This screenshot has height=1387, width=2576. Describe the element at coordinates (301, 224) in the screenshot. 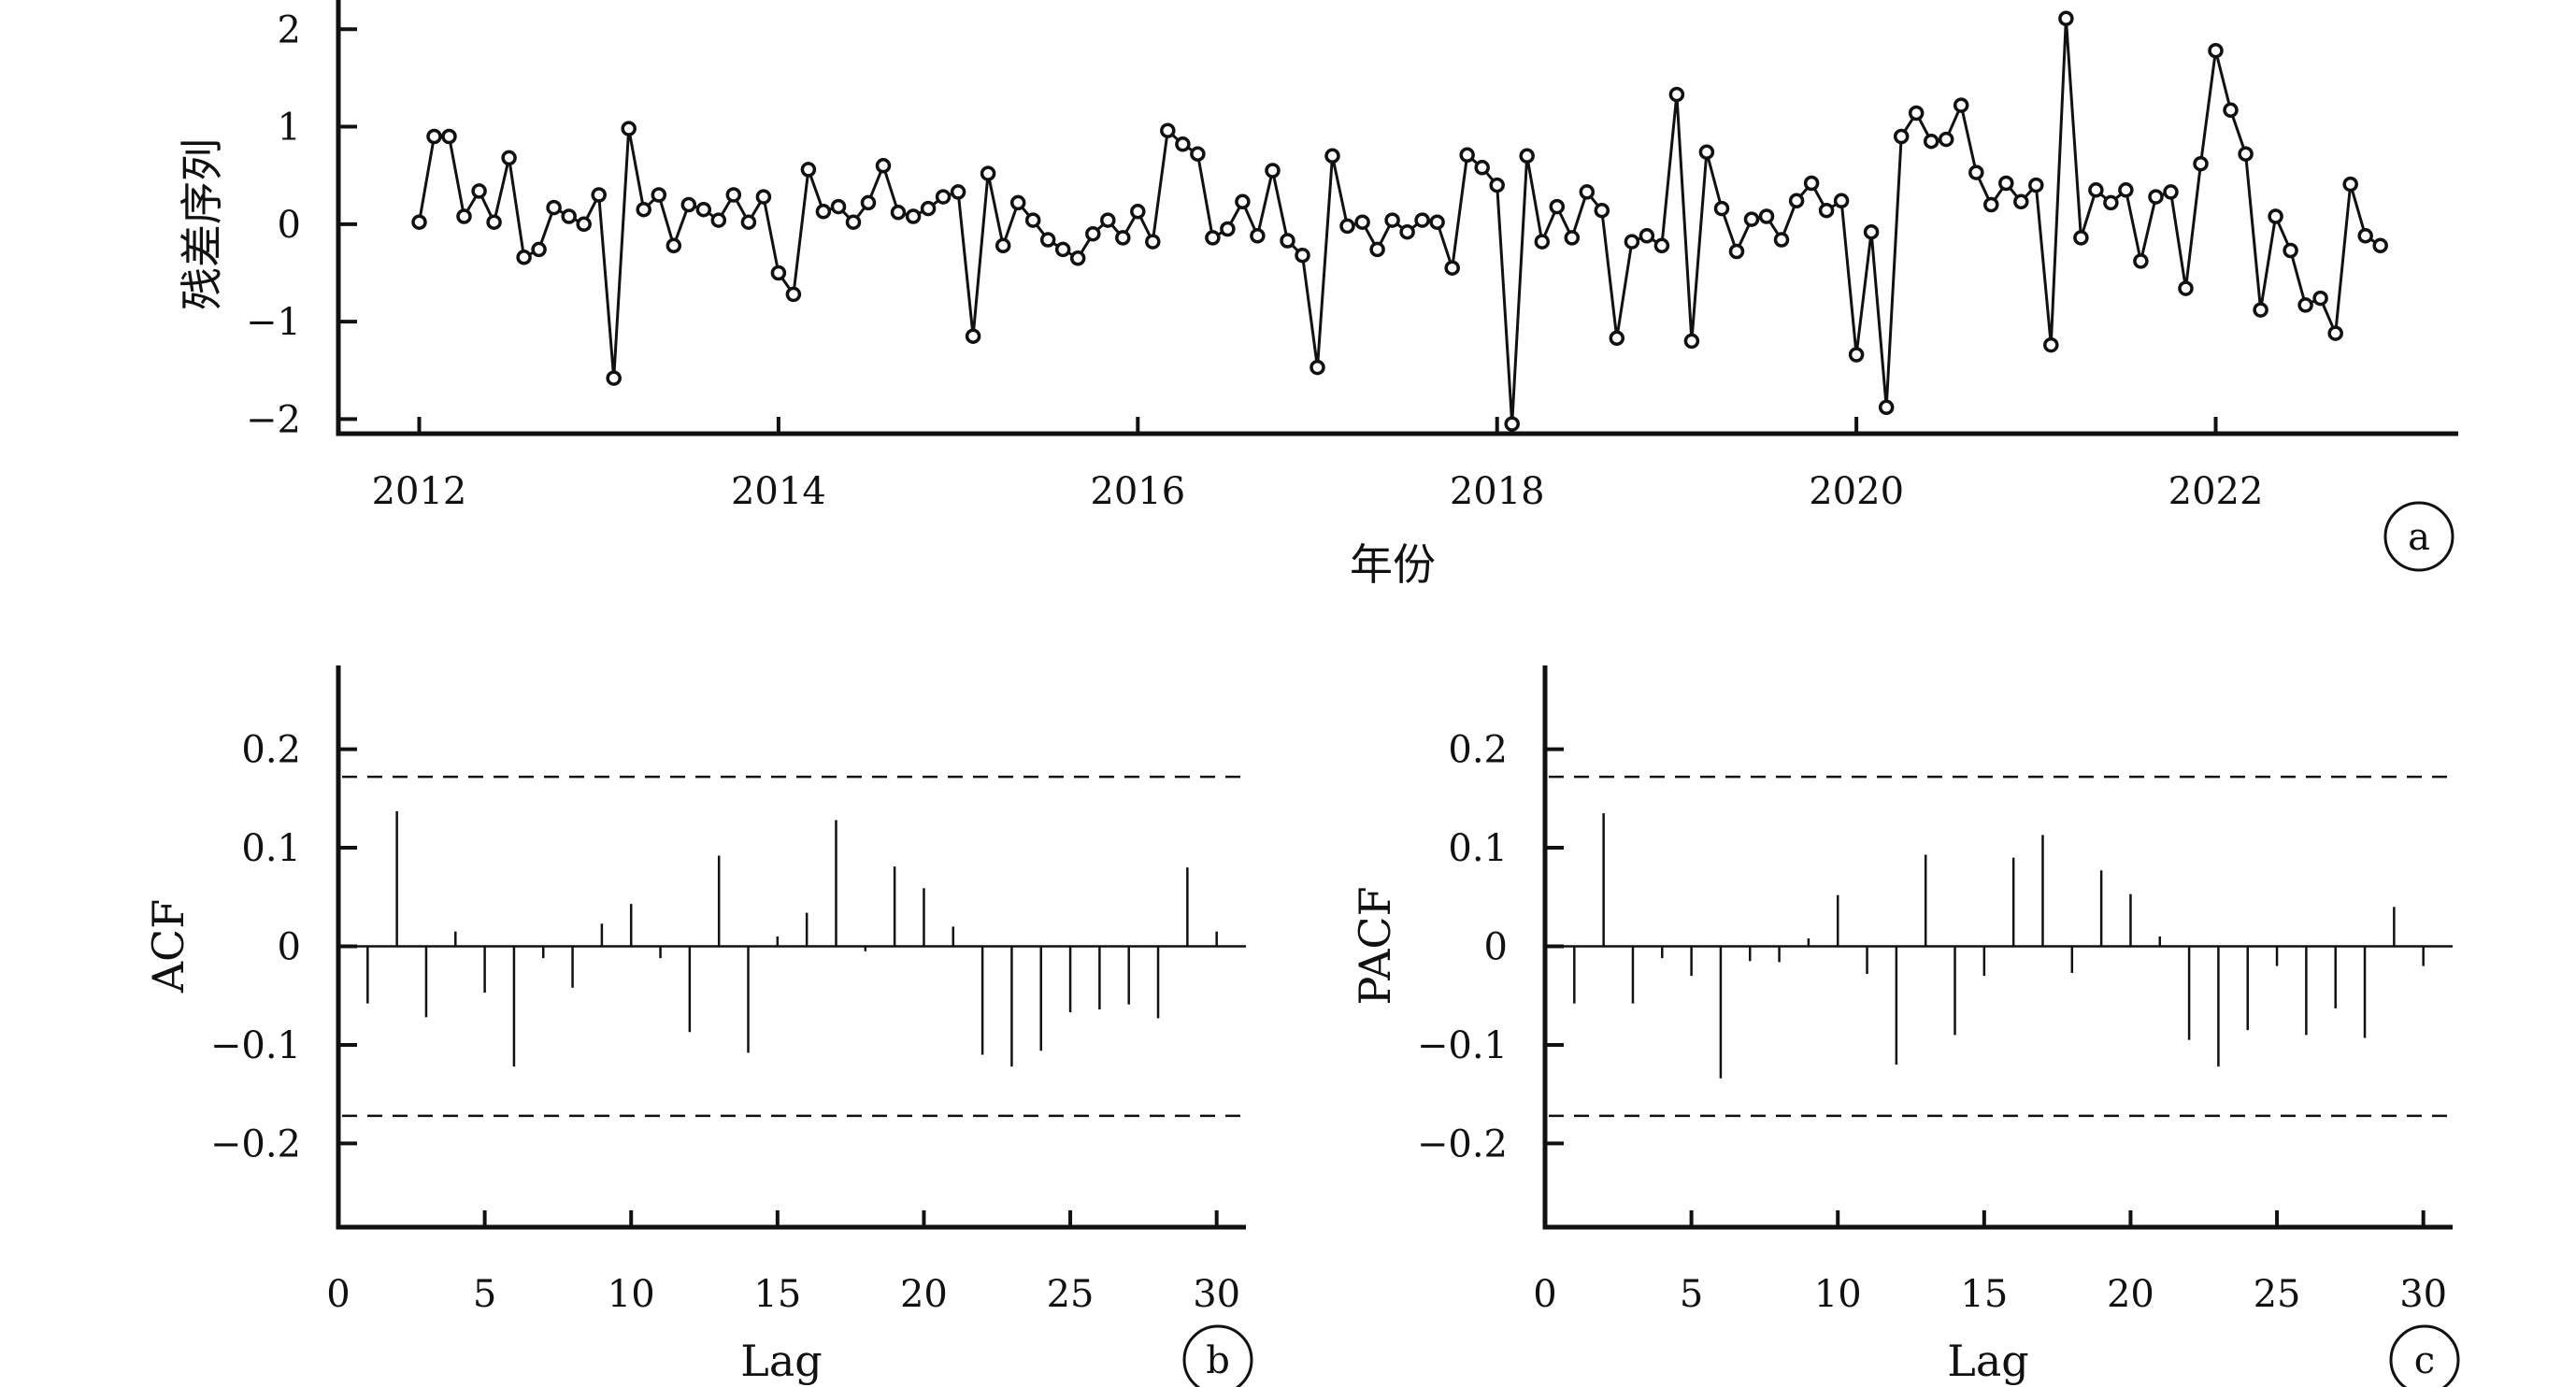

I see `residual-y-ticks: −2 −1 0 1 2` at that location.